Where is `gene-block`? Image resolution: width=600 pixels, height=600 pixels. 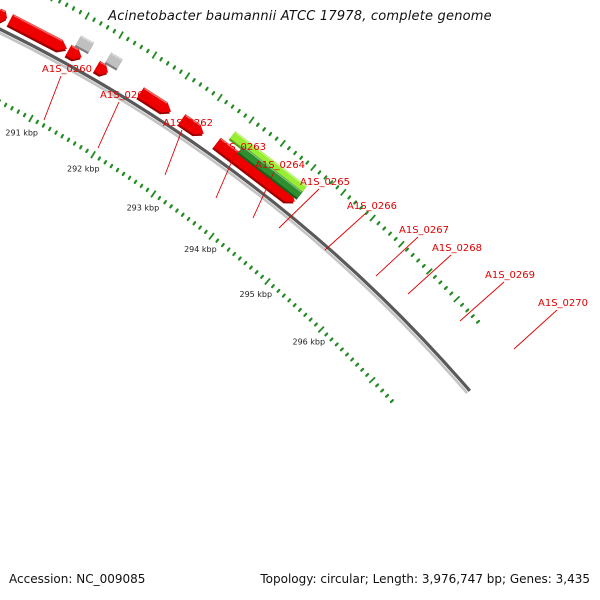
gene-block is located at coordinates (113, 61).